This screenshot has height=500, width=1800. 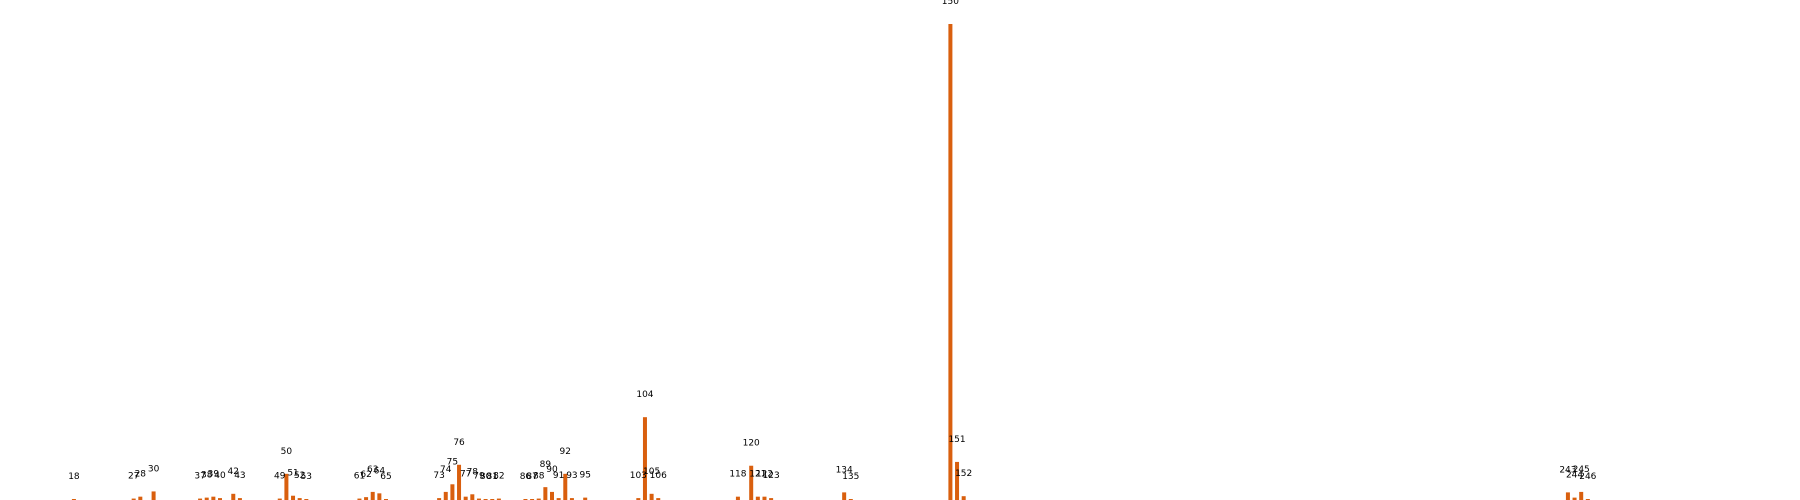 I want to click on bar-label-91: 91, so click(x=558, y=476).